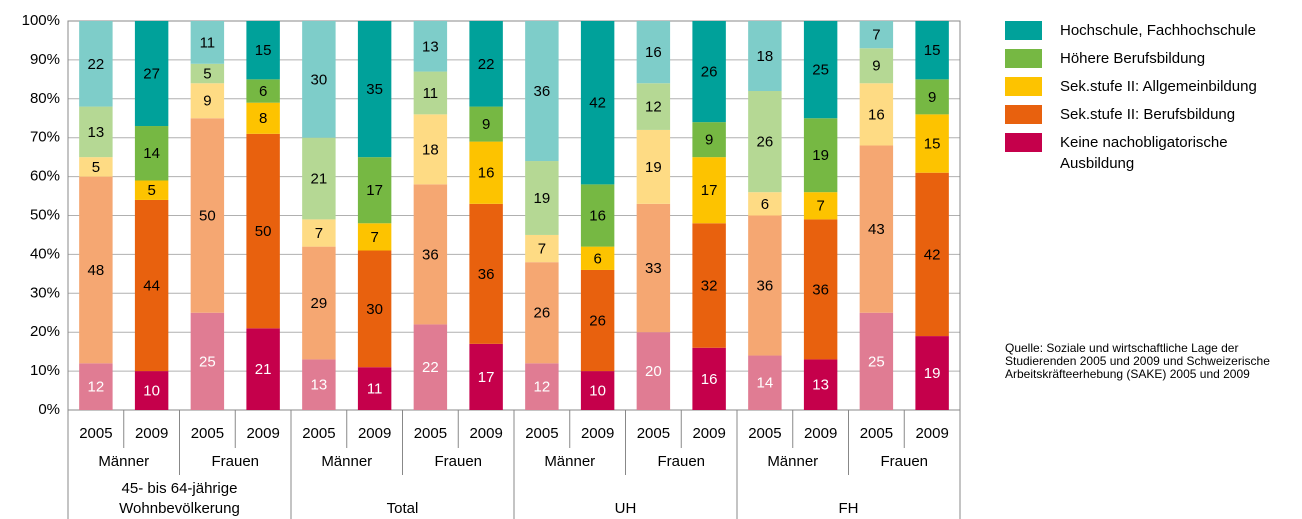 Image resolution: width=1302 pixels, height=519 pixels. Describe the element at coordinates (625, 508) in the screenshot. I see `x-supergroup-label: UH` at that location.